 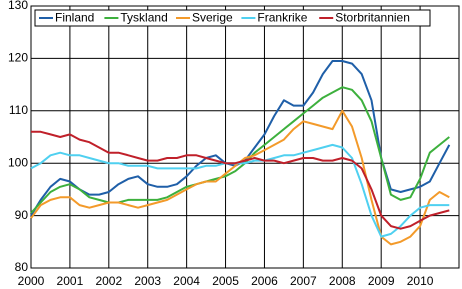 What do you see at coordinates (70, 281) in the screenshot?
I see `x-tick-label: 2001` at bounding box center [70, 281].